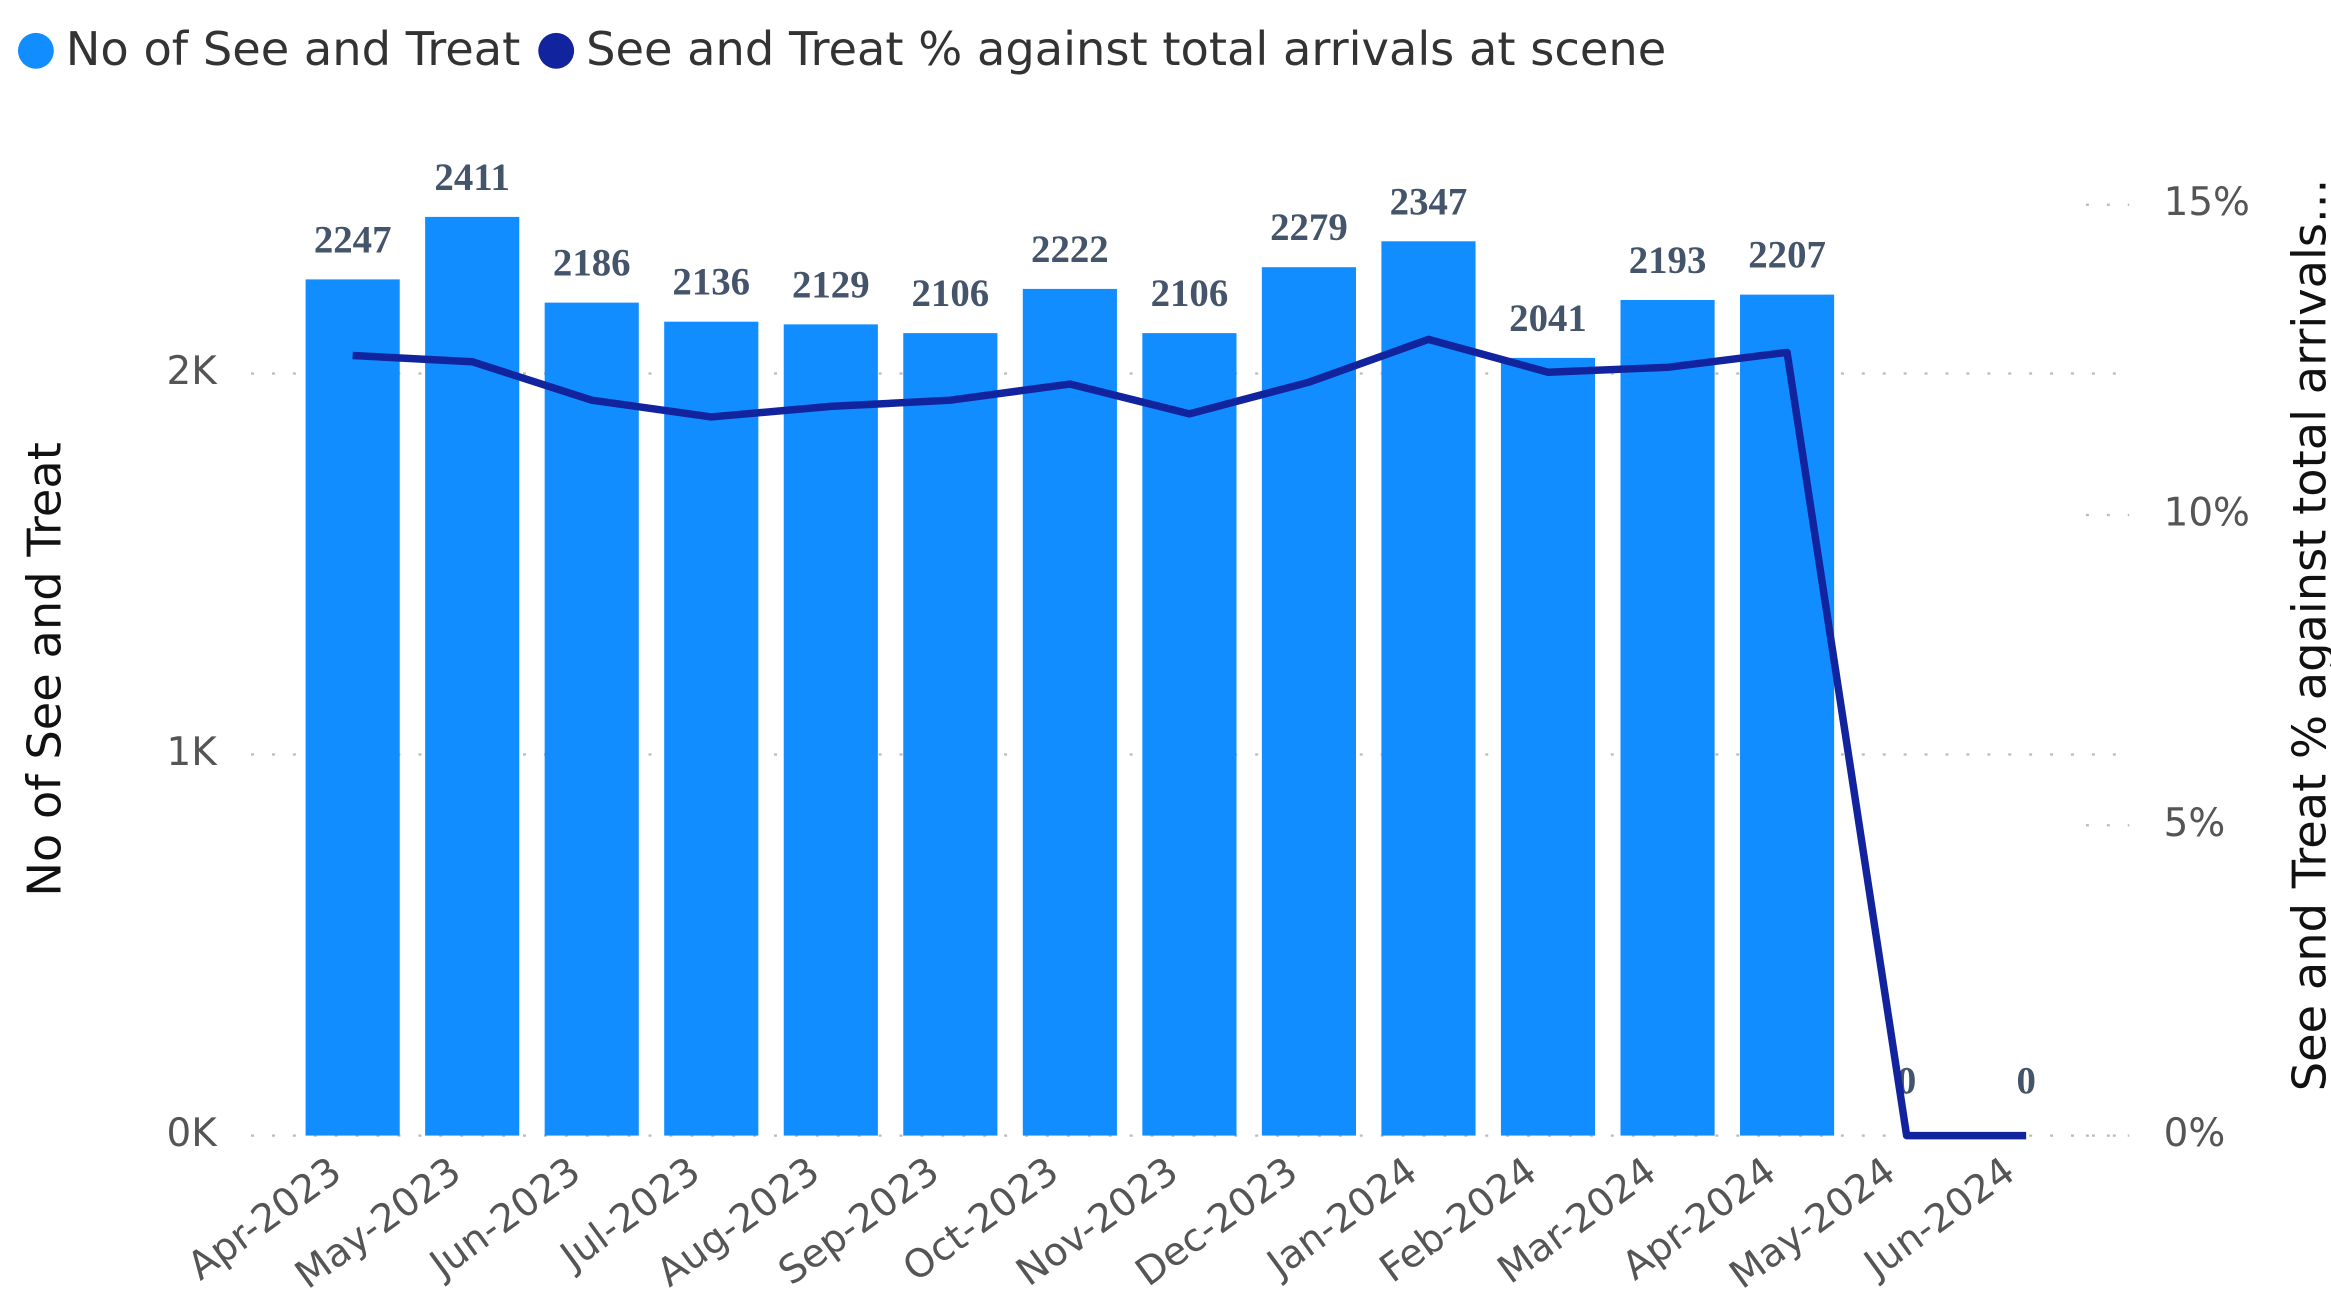 The height and width of the screenshot is (1301, 2331). Describe the element at coordinates (2207, 202) in the screenshot. I see `y2-tick-label: 15%` at that location.